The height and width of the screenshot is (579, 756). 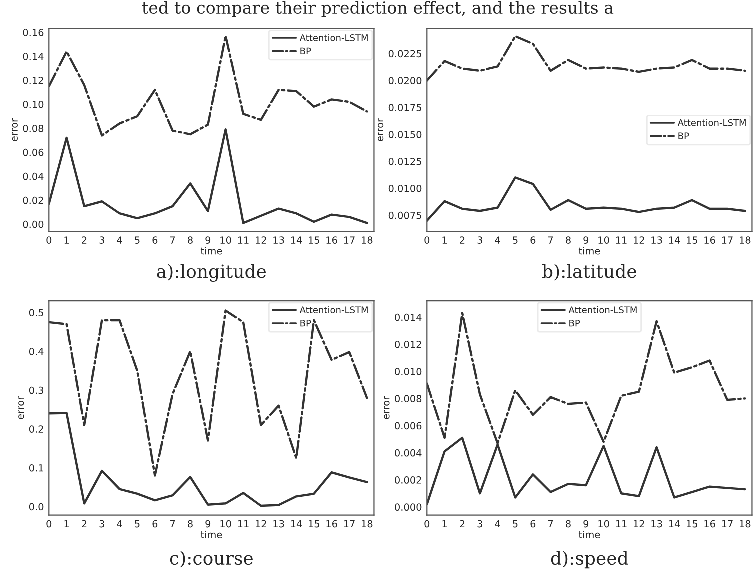 What do you see at coordinates (36, 429) in the screenshot?
I see `y-tick-label: 0.2` at bounding box center [36, 429].